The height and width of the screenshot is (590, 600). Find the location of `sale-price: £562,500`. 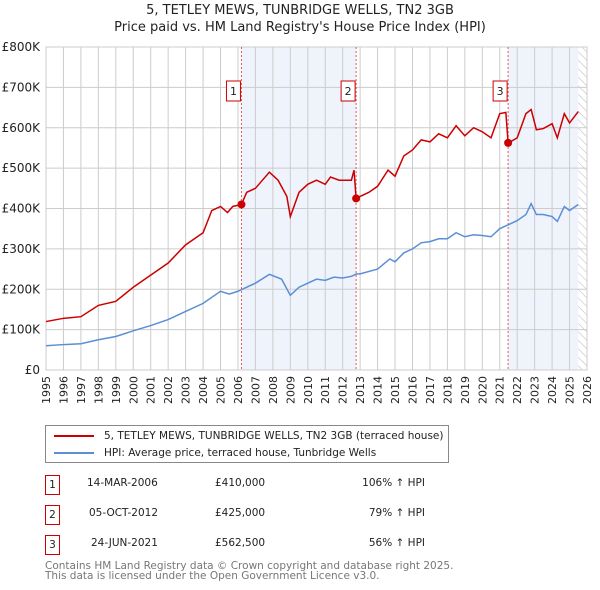

sale-price: £562,500 is located at coordinates (240, 543).